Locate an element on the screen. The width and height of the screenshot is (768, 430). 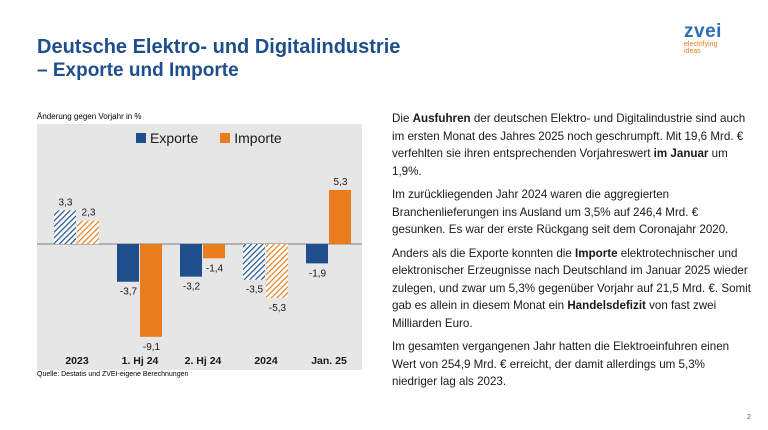
logo-tagline-2: ideas is located at coordinates (692, 51).